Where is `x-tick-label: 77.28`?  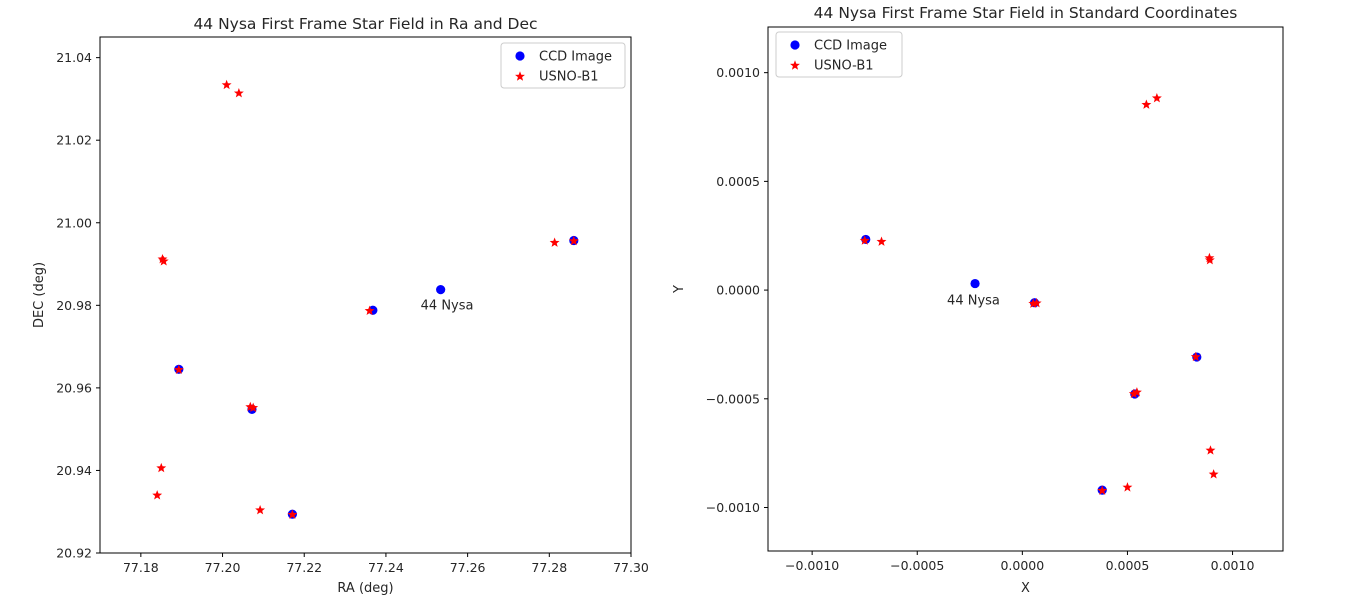
x-tick-label: 77.28 is located at coordinates (549, 567).